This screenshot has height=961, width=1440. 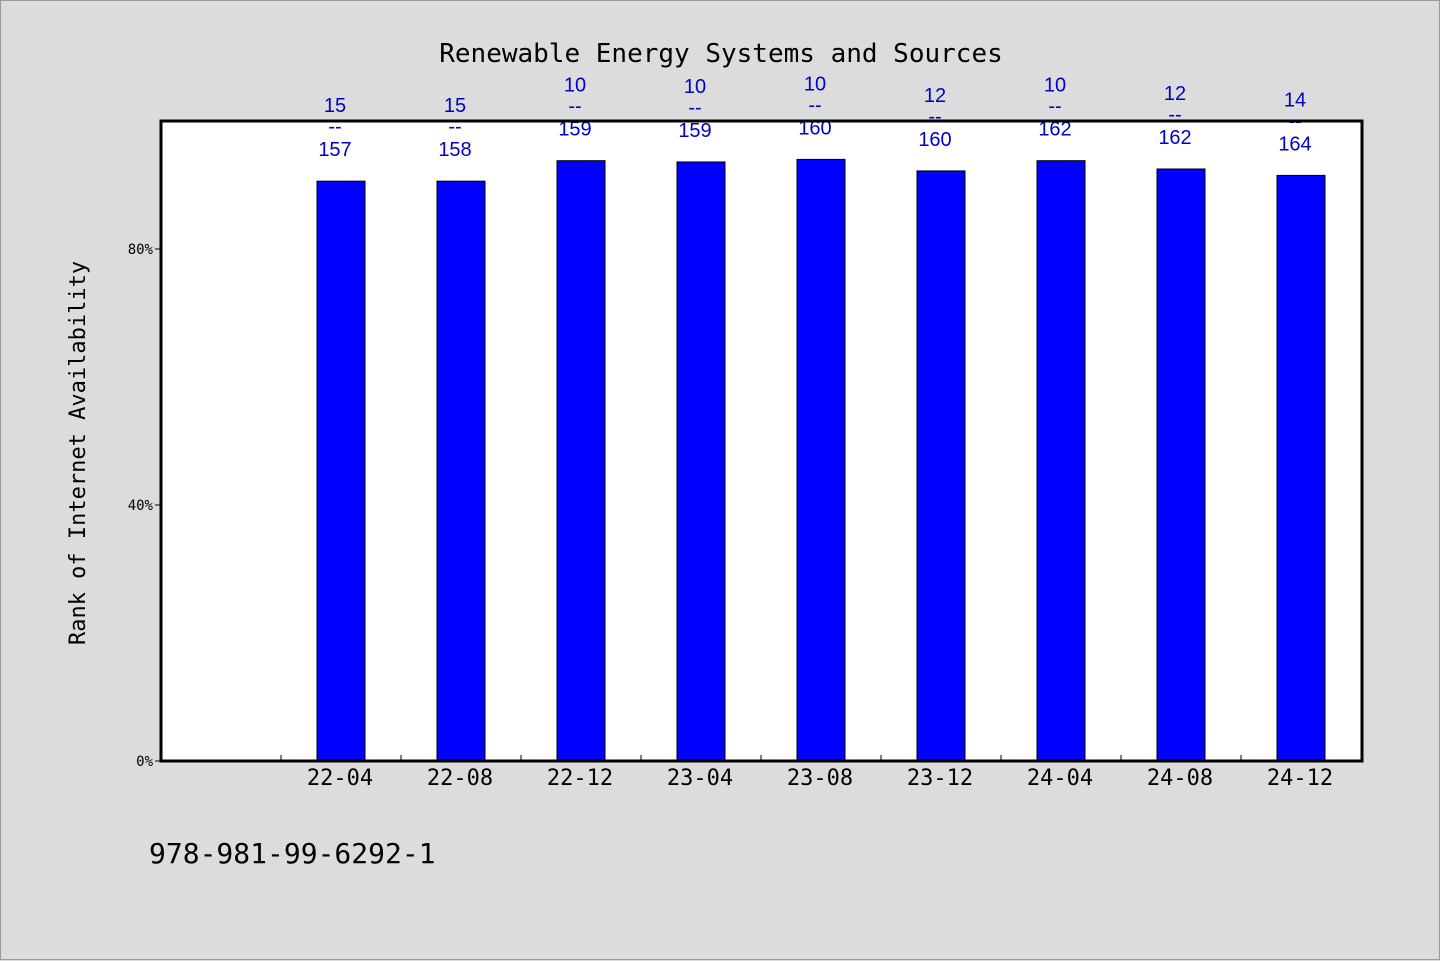 What do you see at coordinates (820, 778) in the screenshot?
I see `x-tick-label: 23-08` at bounding box center [820, 778].